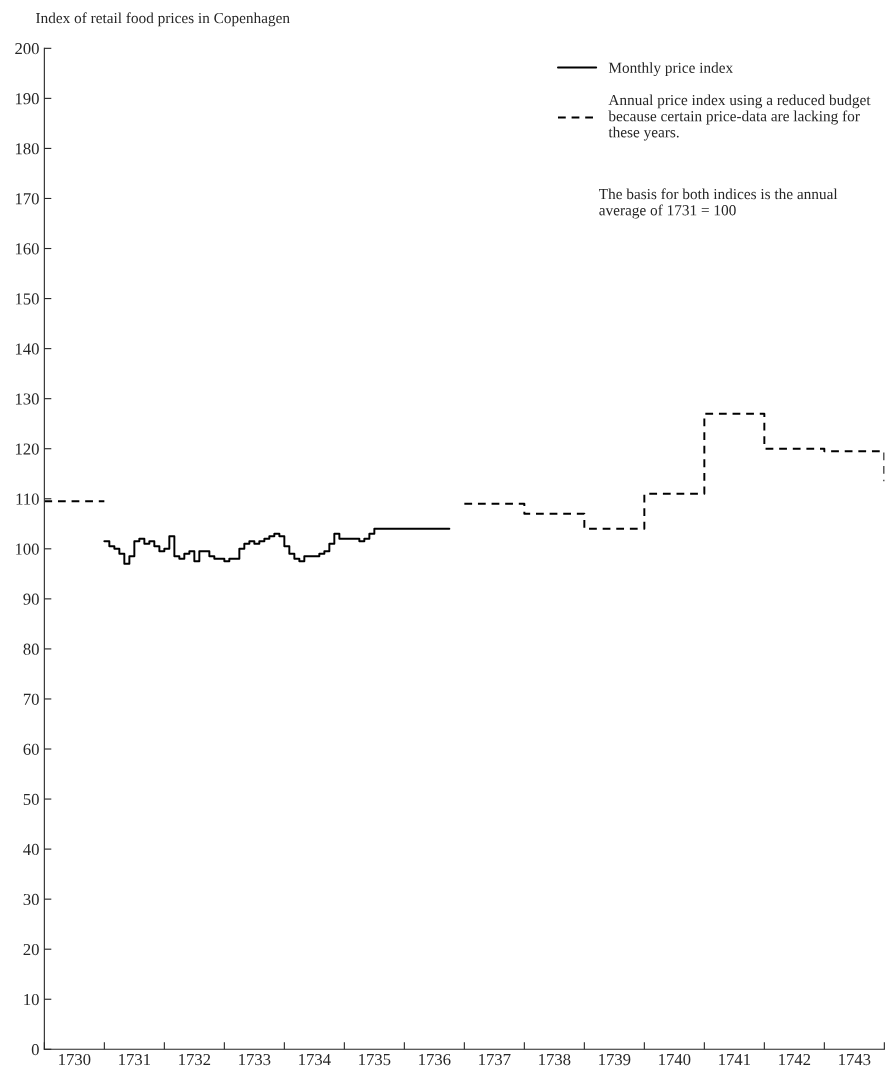  What do you see at coordinates (31, 899) in the screenshot?
I see `y-tick-label: 30` at bounding box center [31, 899].